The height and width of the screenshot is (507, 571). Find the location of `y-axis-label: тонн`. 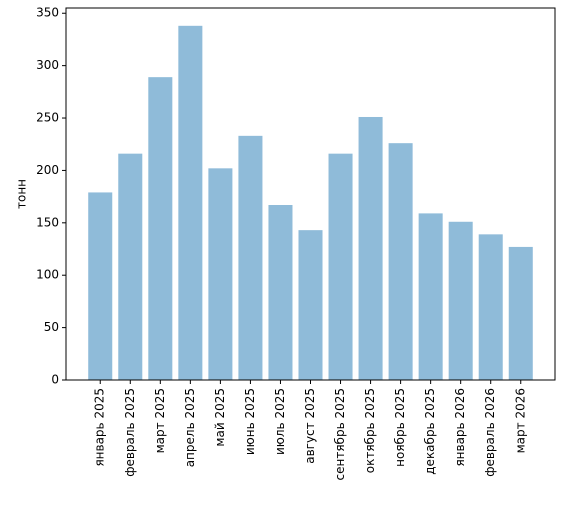

y-axis-label: тонн is located at coordinates (22, 194).